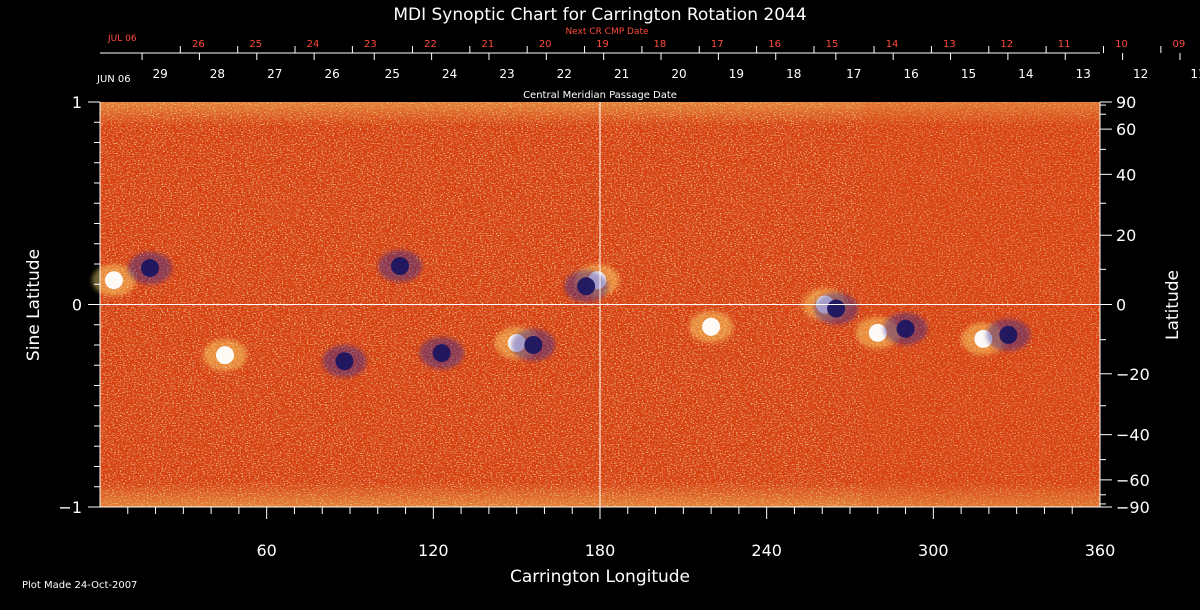  I want to click on y-axis-label-left: Sine Latitude, so click(34, 305).